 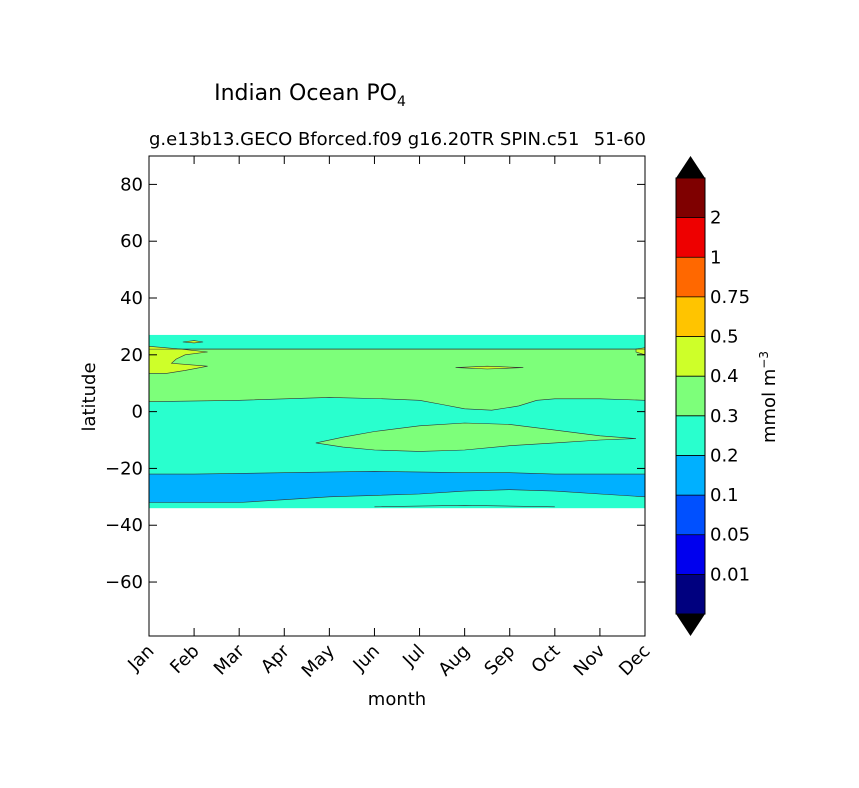 What do you see at coordinates (724, 416) in the screenshot?
I see `colorbar-tick-label: 0.3` at bounding box center [724, 416].